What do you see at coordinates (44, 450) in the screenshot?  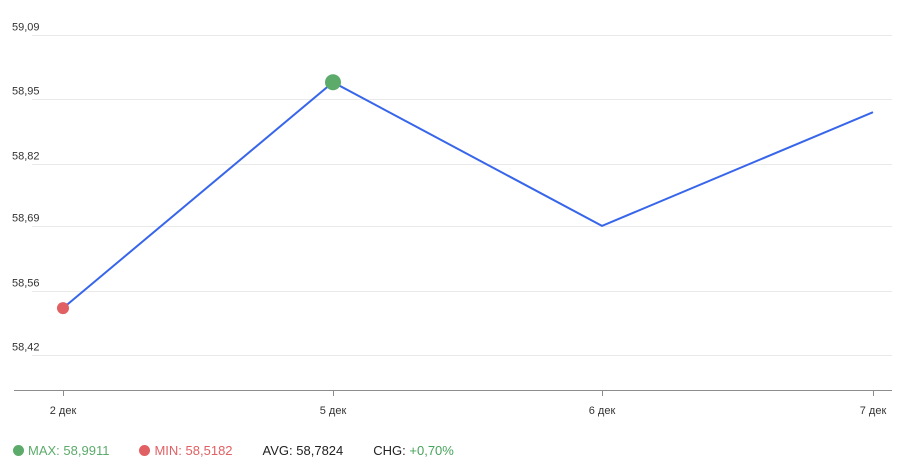 I see `max-label: MAX:` at bounding box center [44, 450].